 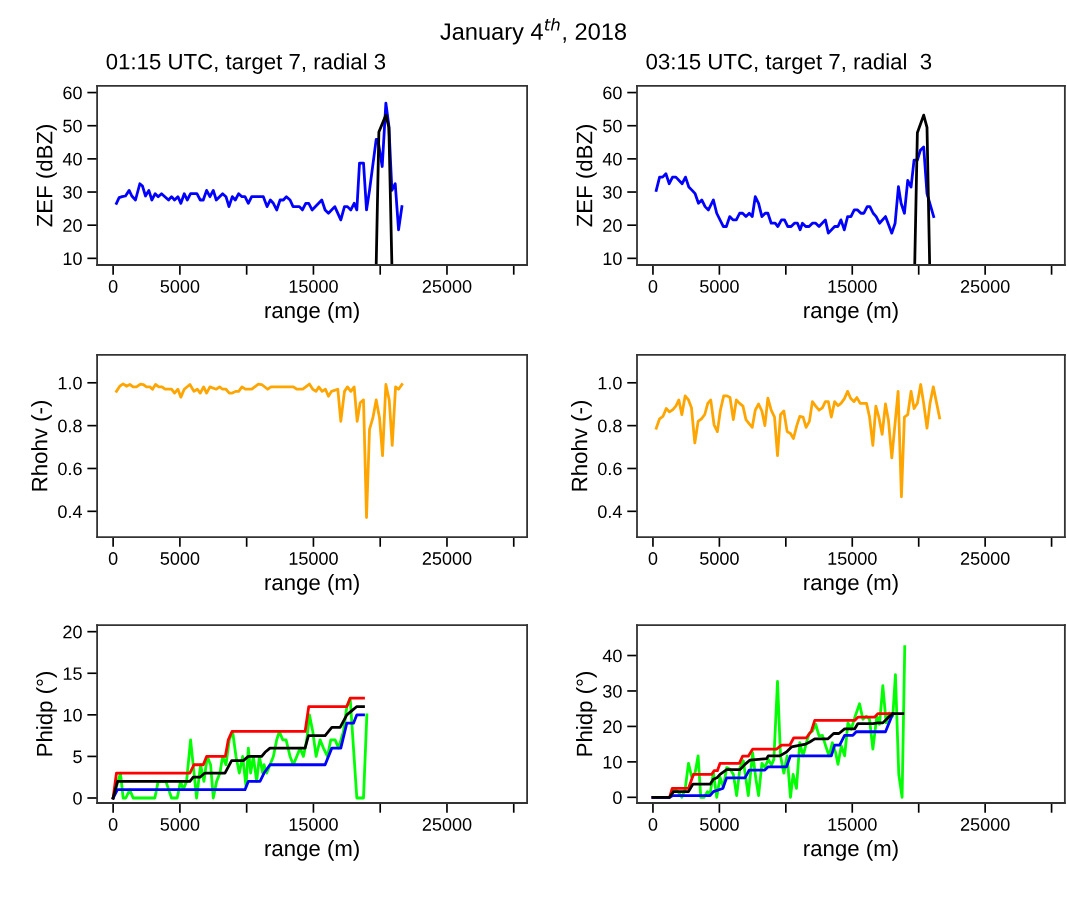 What do you see at coordinates (72, 673) in the screenshot?
I see `y-tick-label: 15` at bounding box center [72, 673].